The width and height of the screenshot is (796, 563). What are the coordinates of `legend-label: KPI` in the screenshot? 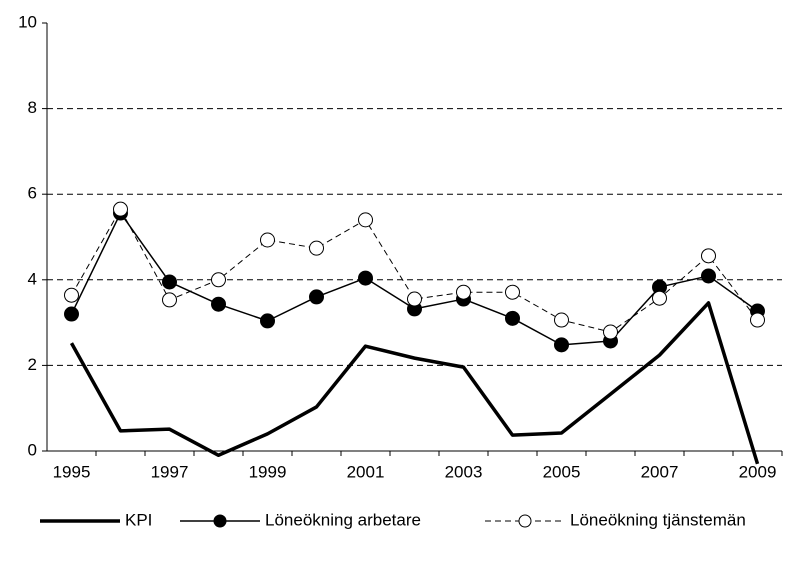 It's located at (138, 519).